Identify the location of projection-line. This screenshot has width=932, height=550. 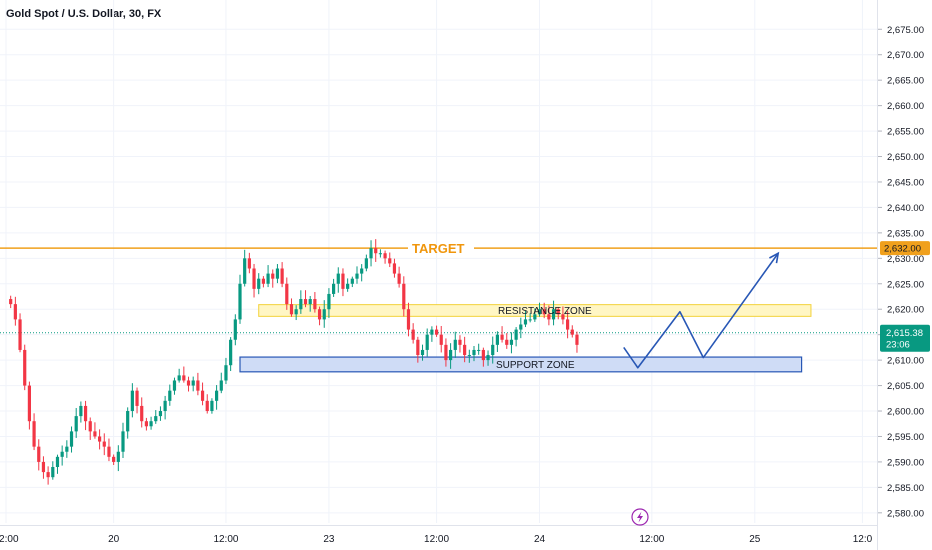
(701, 310).